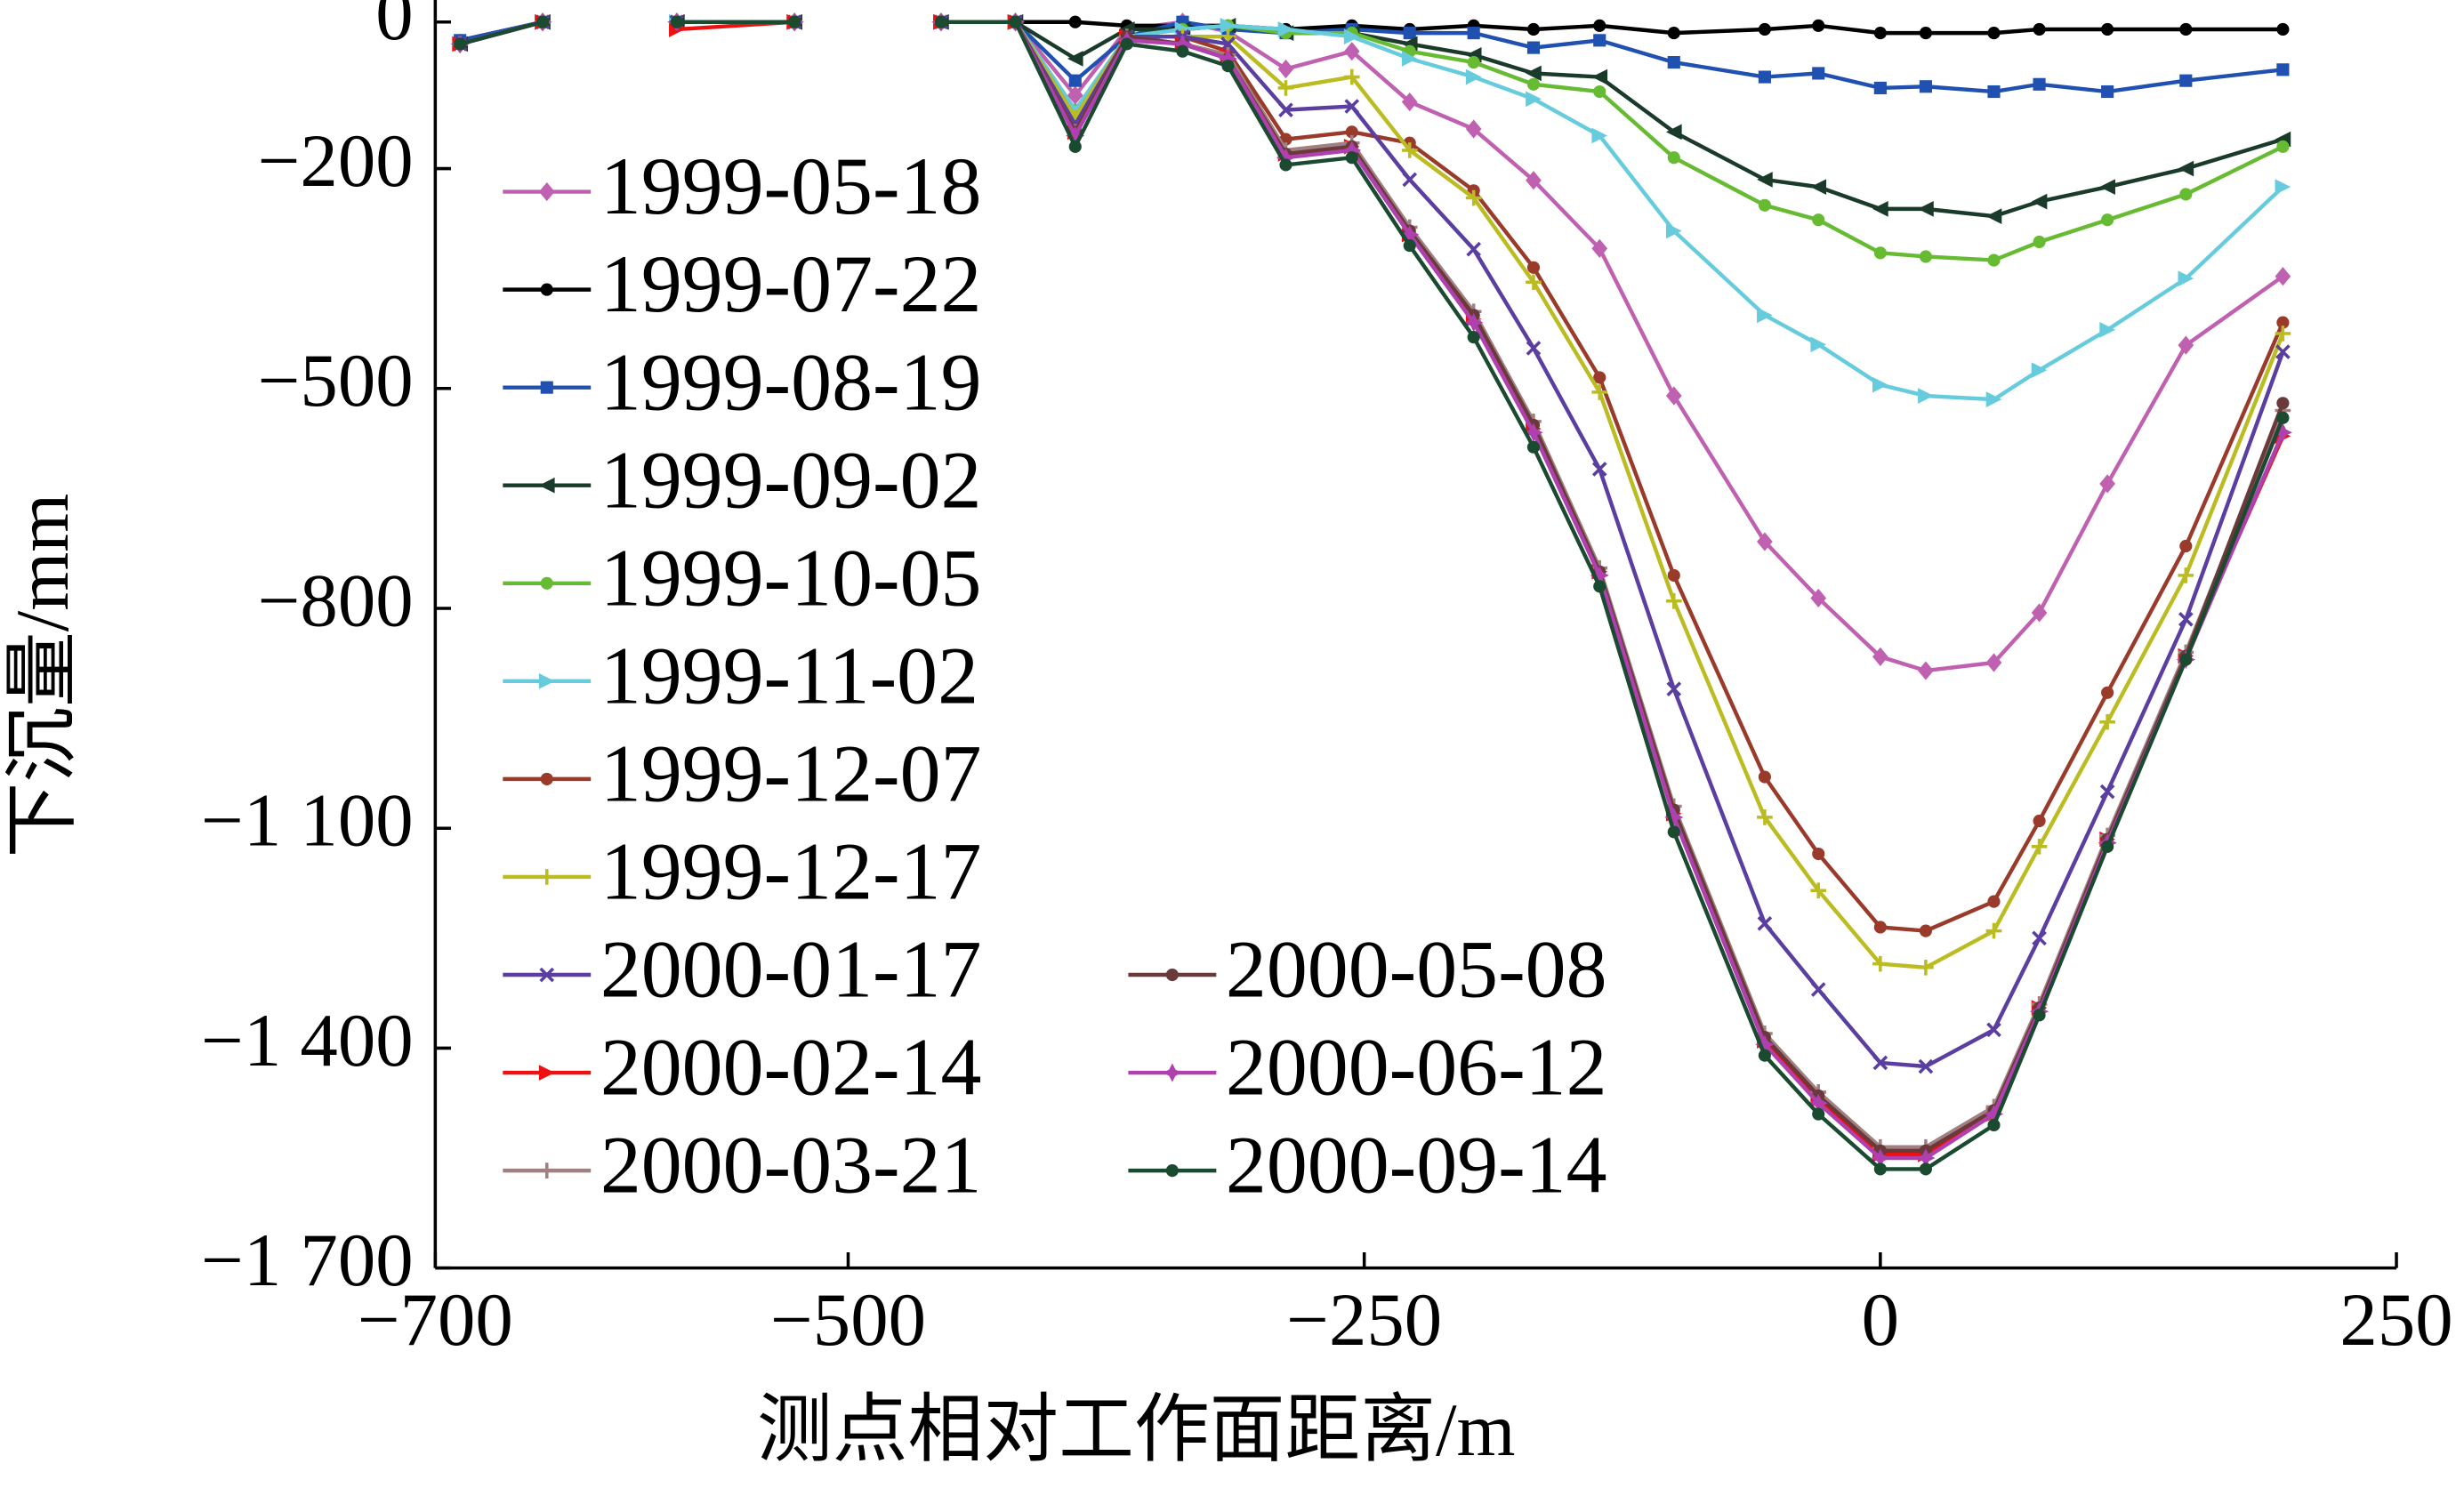  Describe the element at coordinates (307, 821) in the screenshot. I see `y-tick-label: −1 100` at that location.